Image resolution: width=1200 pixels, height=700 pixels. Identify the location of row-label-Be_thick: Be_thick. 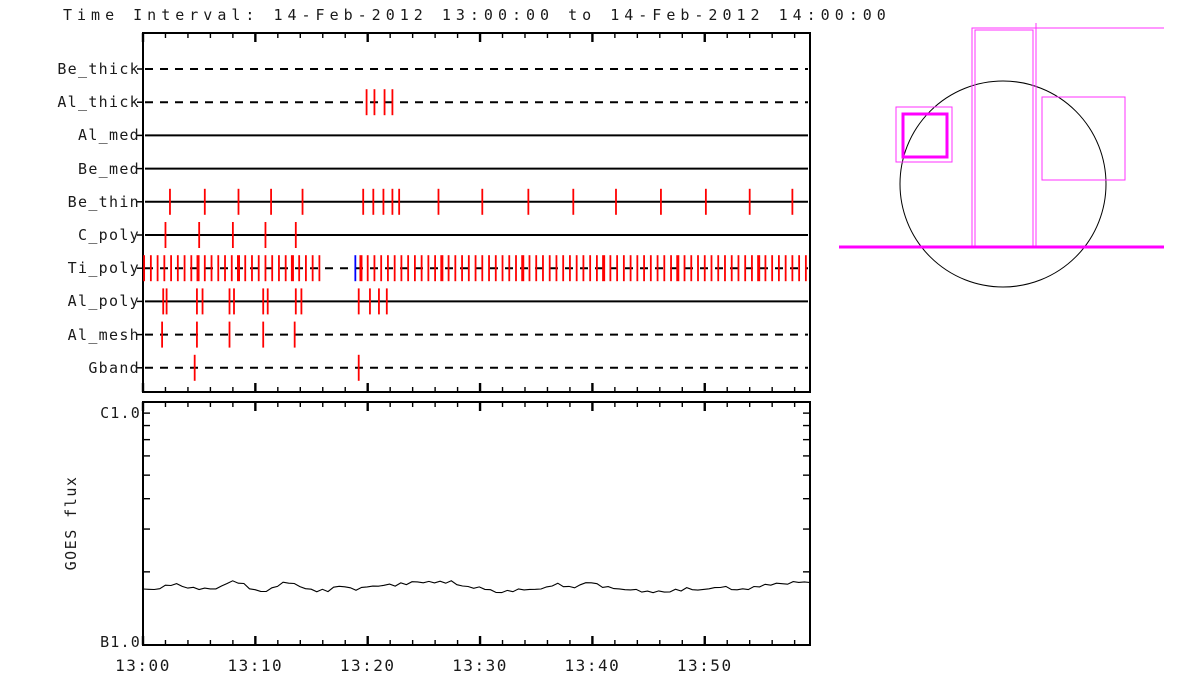
(98, 69).